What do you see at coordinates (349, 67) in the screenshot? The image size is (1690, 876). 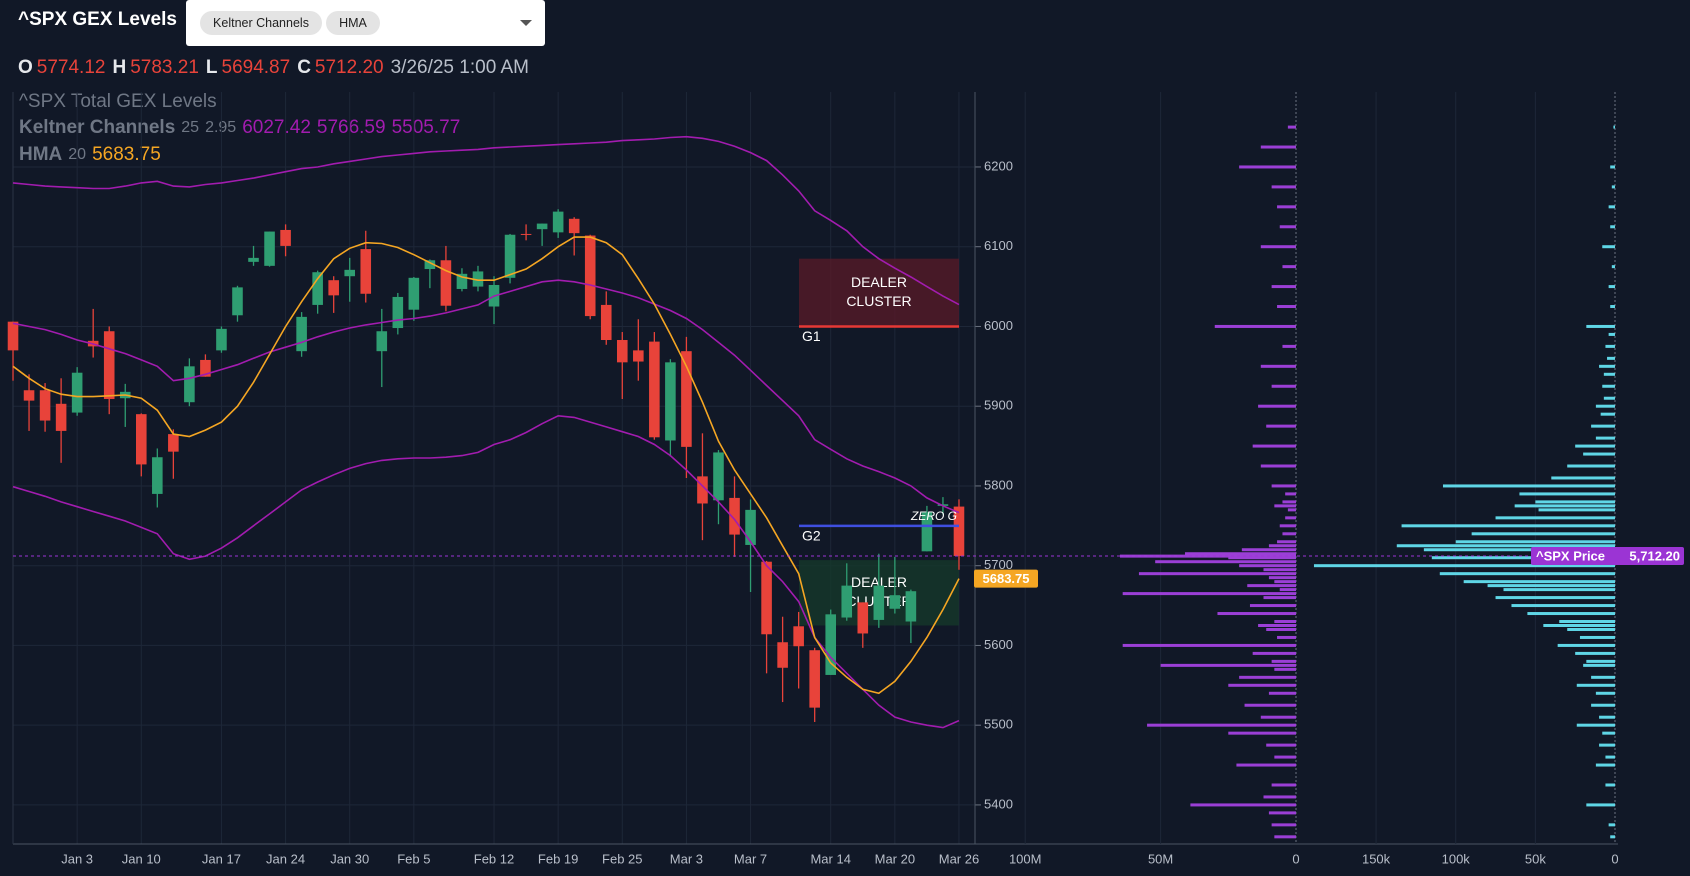 I see `ohlc-value: 5712.20` at bounding box center [349, 67].